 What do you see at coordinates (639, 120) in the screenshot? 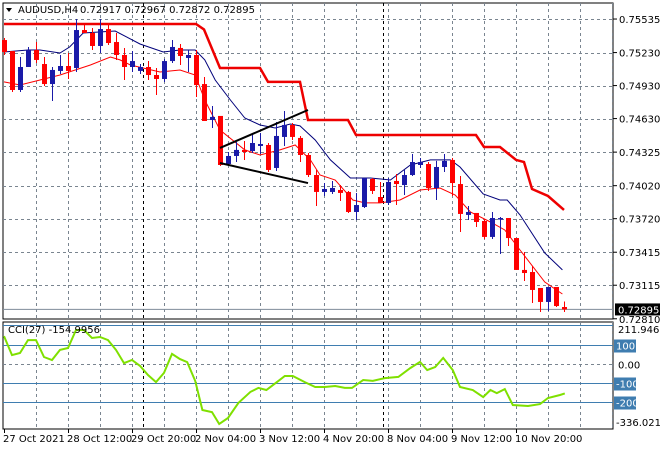
I see `price-axis-label: 0.74630` at bounding box center [639, 120].